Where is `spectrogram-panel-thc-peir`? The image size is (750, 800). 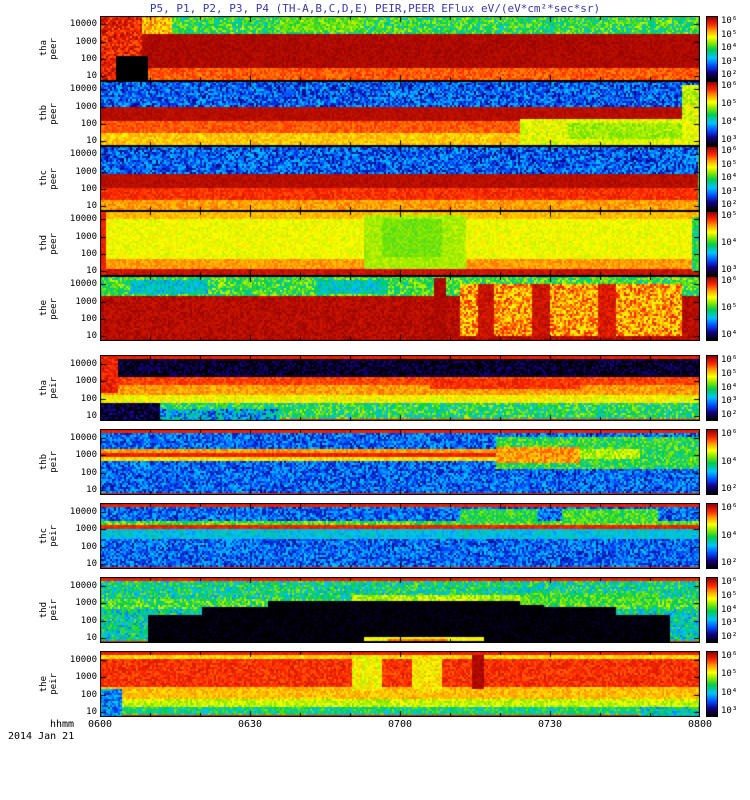
spectrogram-panel-thc-peir is located at coordinates (400, 536).